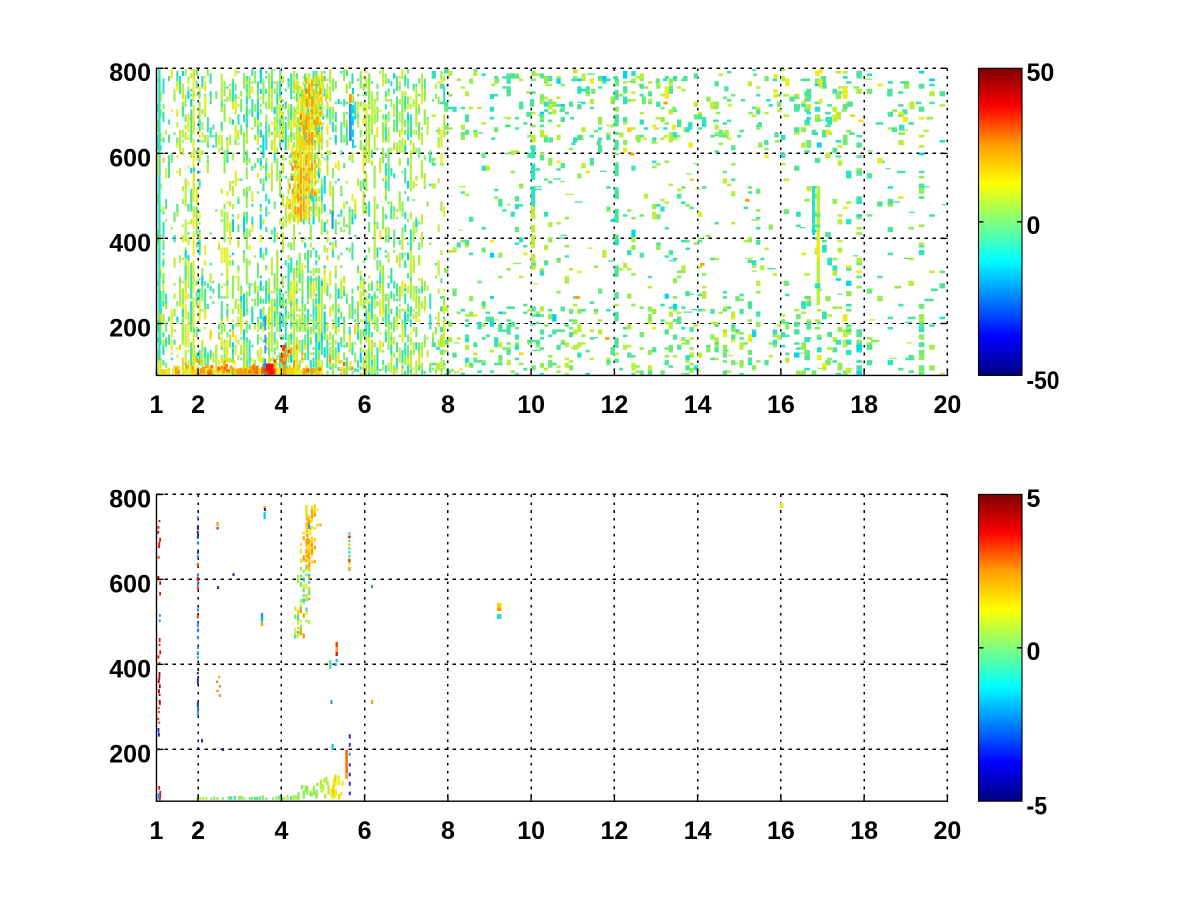  I want to click on svg-text: -50, so click(1043, 381).